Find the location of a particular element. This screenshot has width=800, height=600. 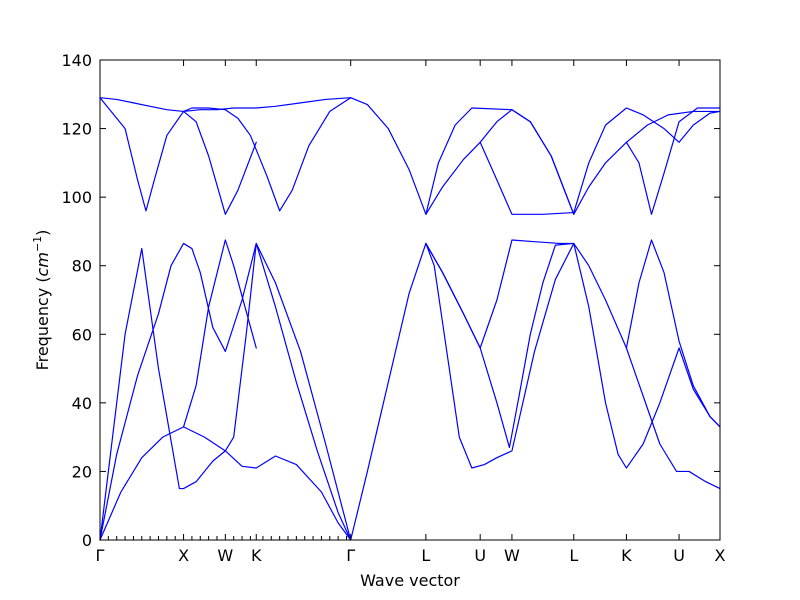

y-tick-label: 120 is located at coordinates (76, 129).